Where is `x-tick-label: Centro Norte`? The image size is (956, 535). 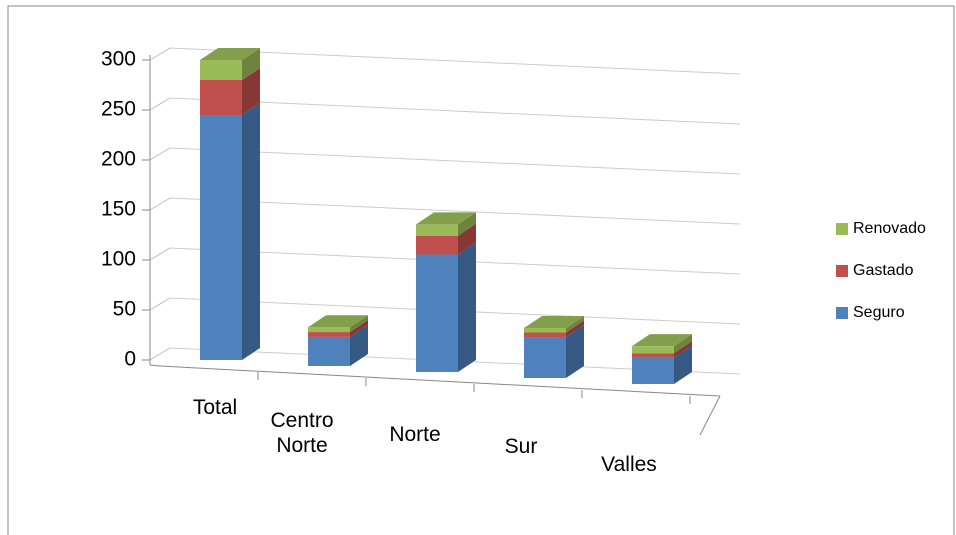 x-tick-label: Centro Norte is located at coordinates (302, 433).